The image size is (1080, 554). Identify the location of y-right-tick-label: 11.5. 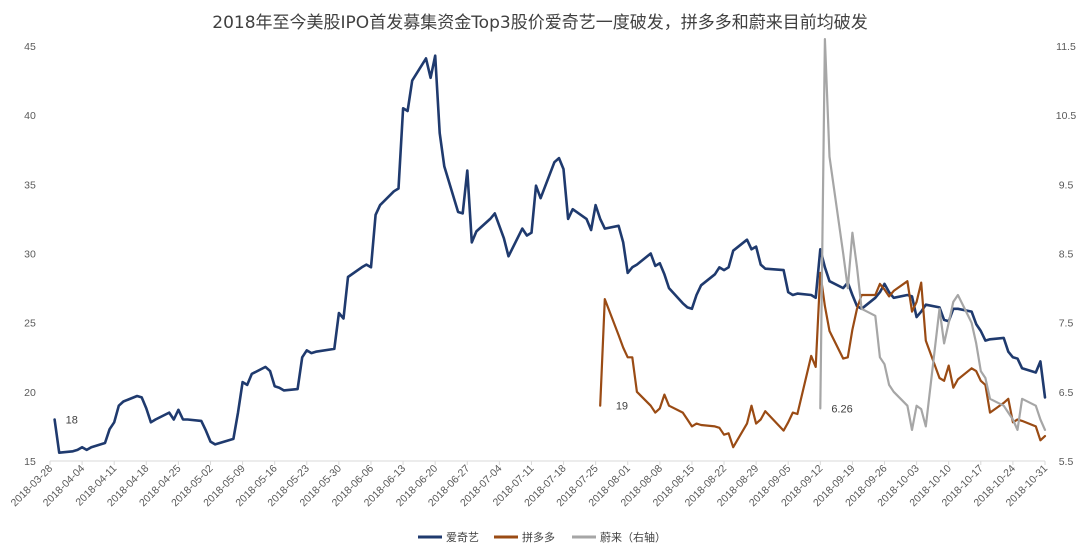
(1066, 47).